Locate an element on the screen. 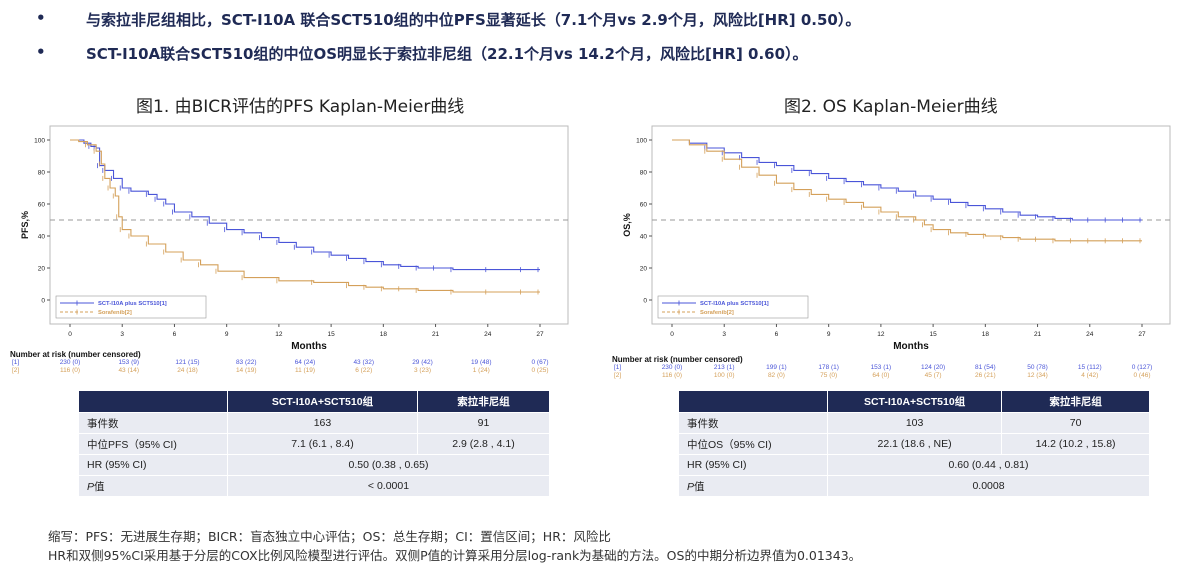 Image resolution: width=1192 pixels, height=571 pixels. table-row: P值 < 0.0001 is located at coordinates (314, 486).